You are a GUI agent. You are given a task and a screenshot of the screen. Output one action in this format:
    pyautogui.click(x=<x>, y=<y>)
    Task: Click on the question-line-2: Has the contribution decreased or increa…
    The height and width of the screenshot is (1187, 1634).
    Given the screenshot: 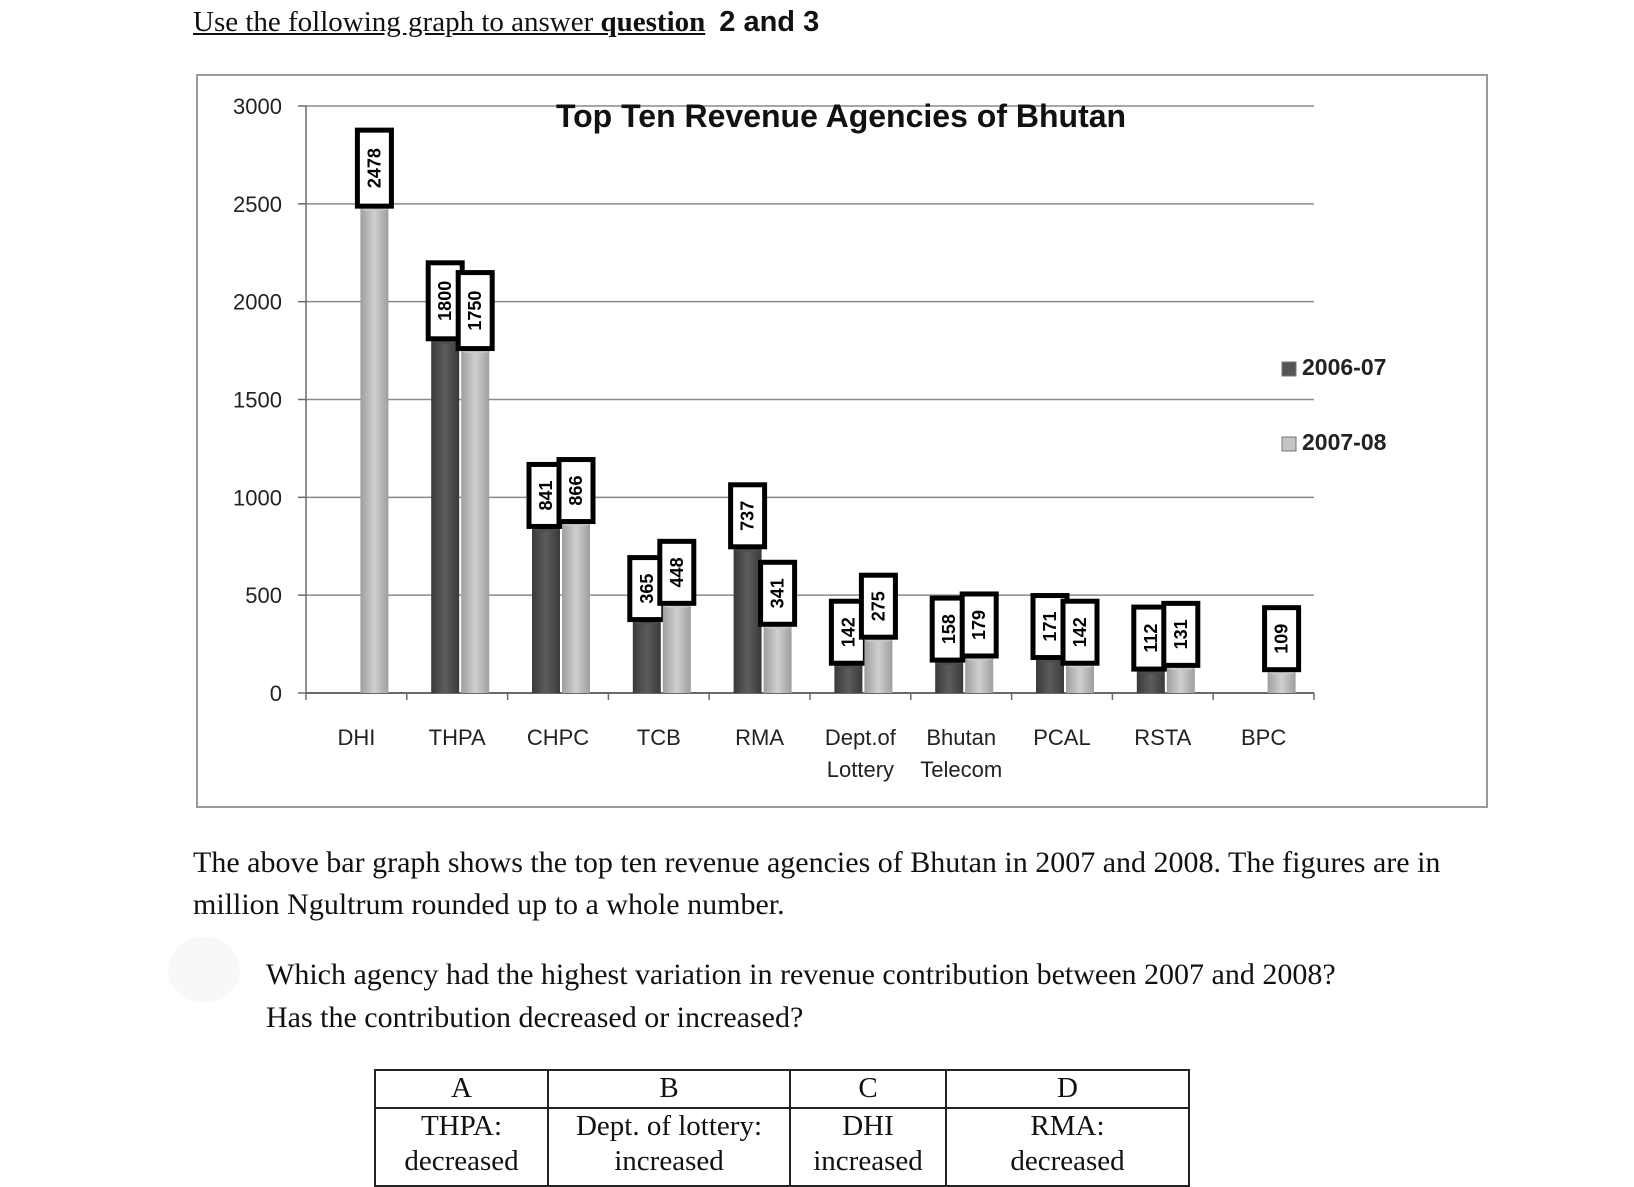 What is the action you would take?
    pyautogui.click(x=535, y=1017)
    